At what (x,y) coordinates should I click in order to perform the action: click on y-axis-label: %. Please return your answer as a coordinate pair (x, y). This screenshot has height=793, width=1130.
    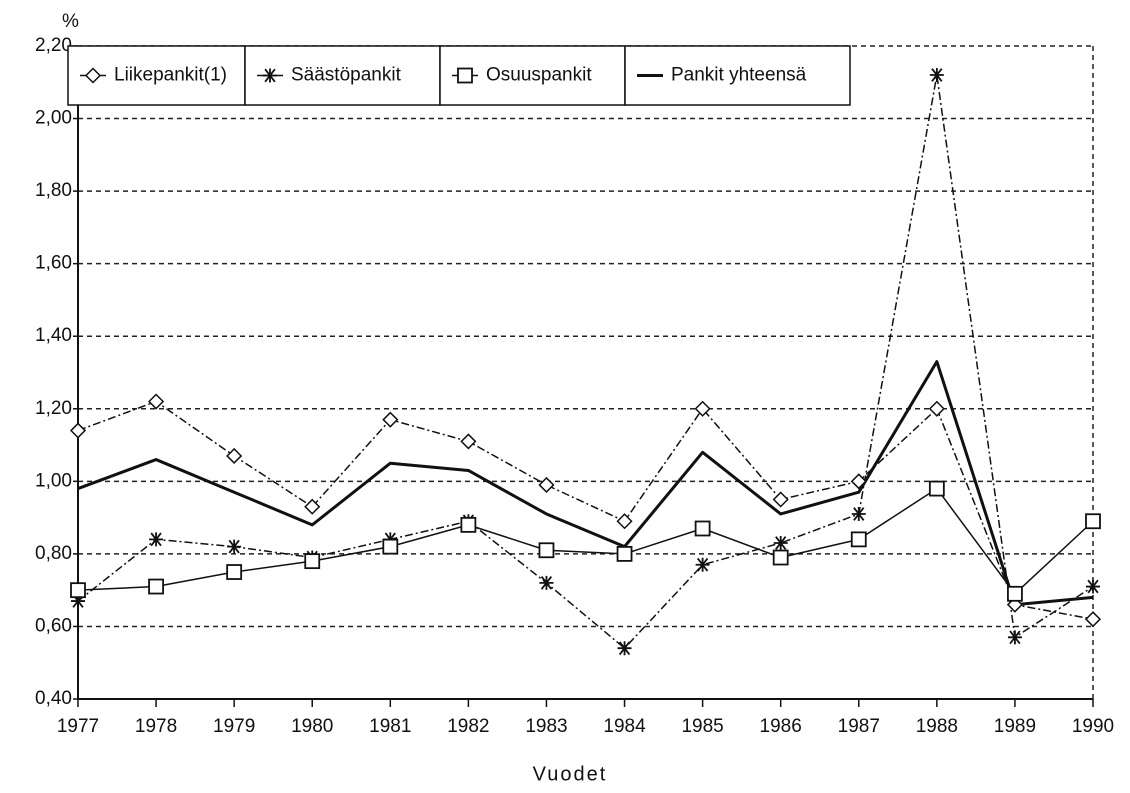
    Looking at the image, I should click on (70, 21).